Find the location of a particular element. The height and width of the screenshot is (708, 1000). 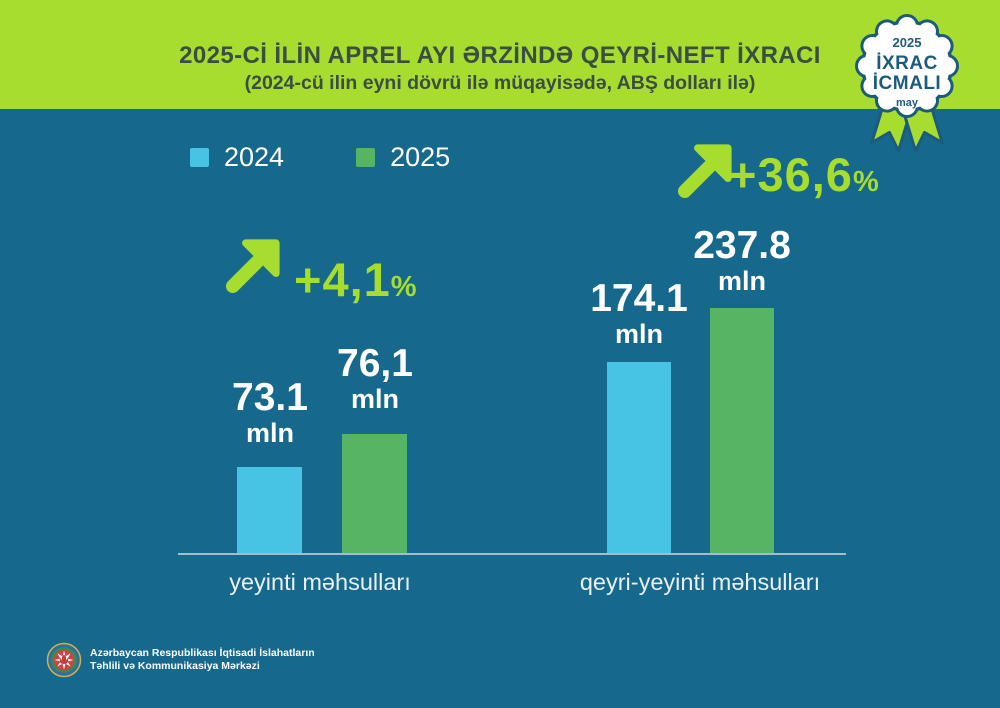

category-label-food: yeyinti məhsulları is located at coordinates (320, 582).